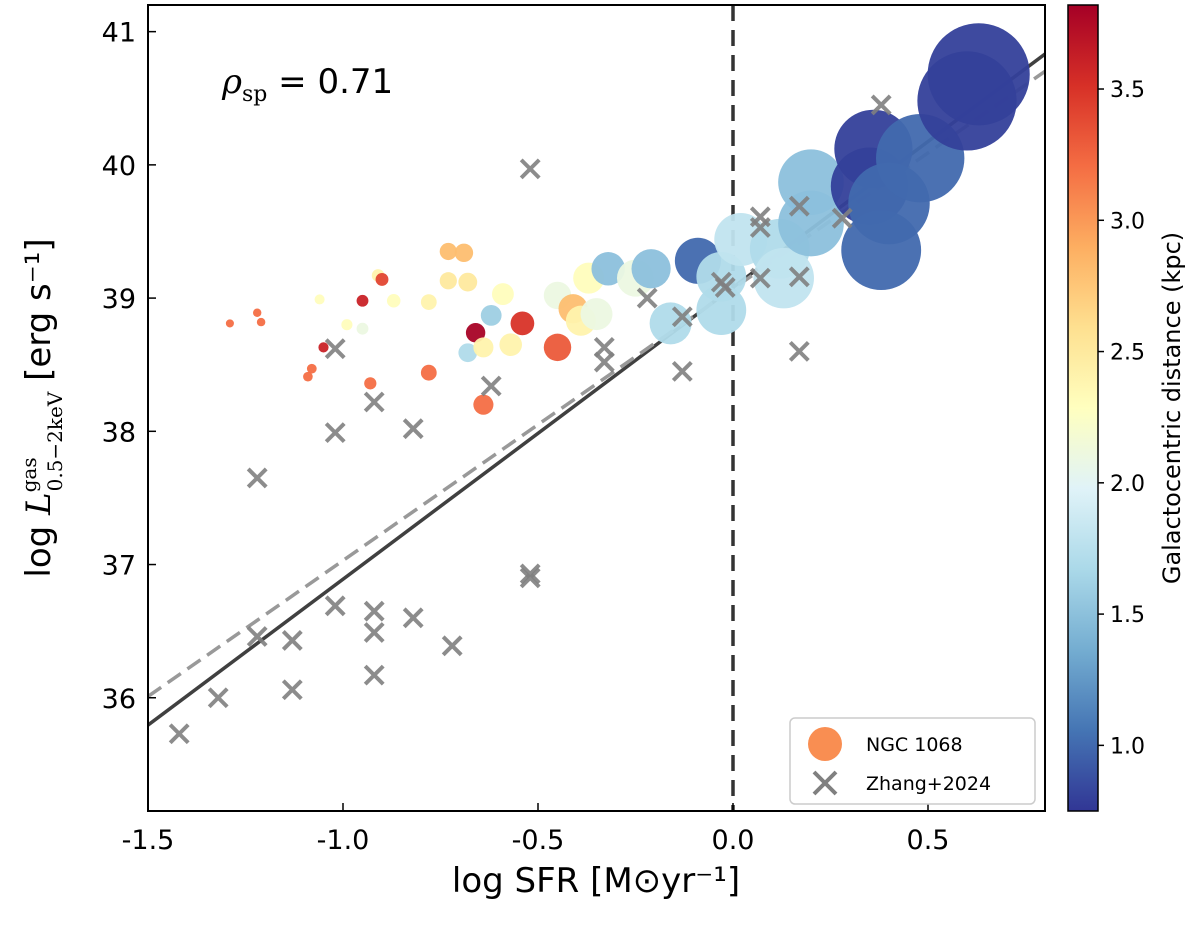 The width and height of the screenshot is (1200, 931). I want to click on x-tick-label: -1.5, so click(148, 840).